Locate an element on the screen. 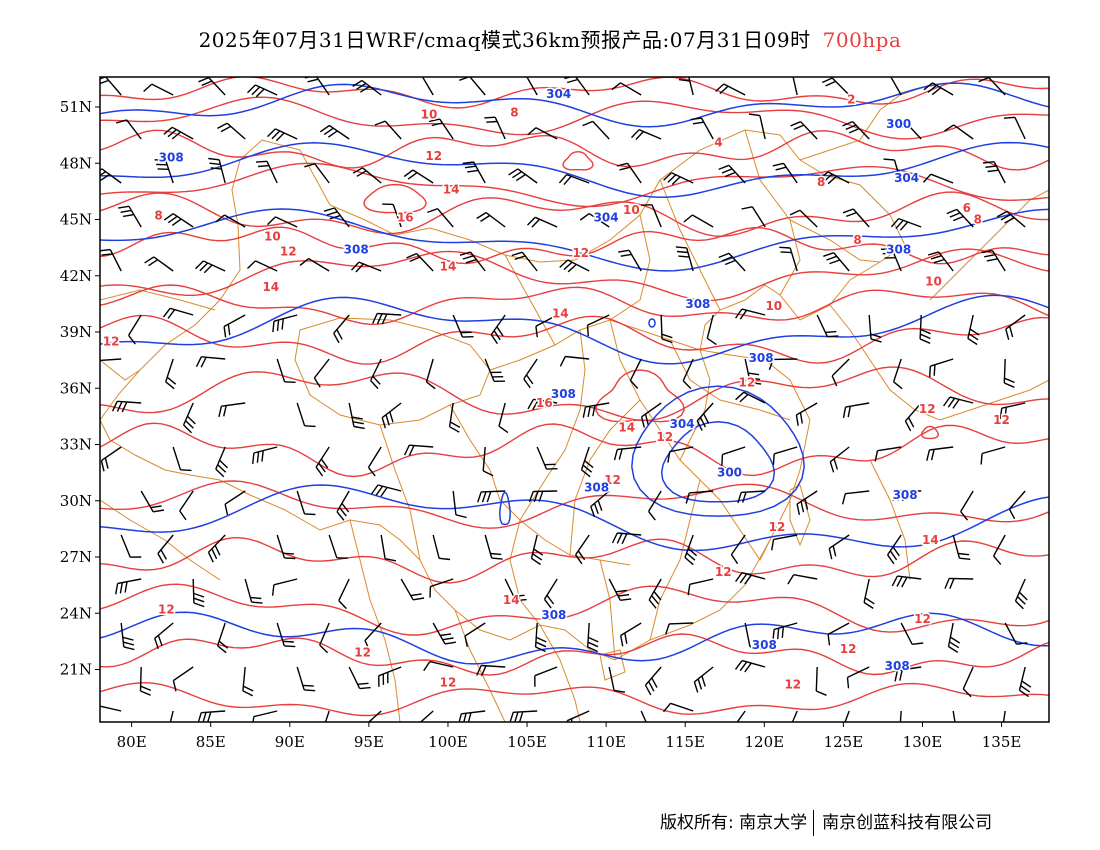  temperature-label: 6 is located at coordinates (967, 208).